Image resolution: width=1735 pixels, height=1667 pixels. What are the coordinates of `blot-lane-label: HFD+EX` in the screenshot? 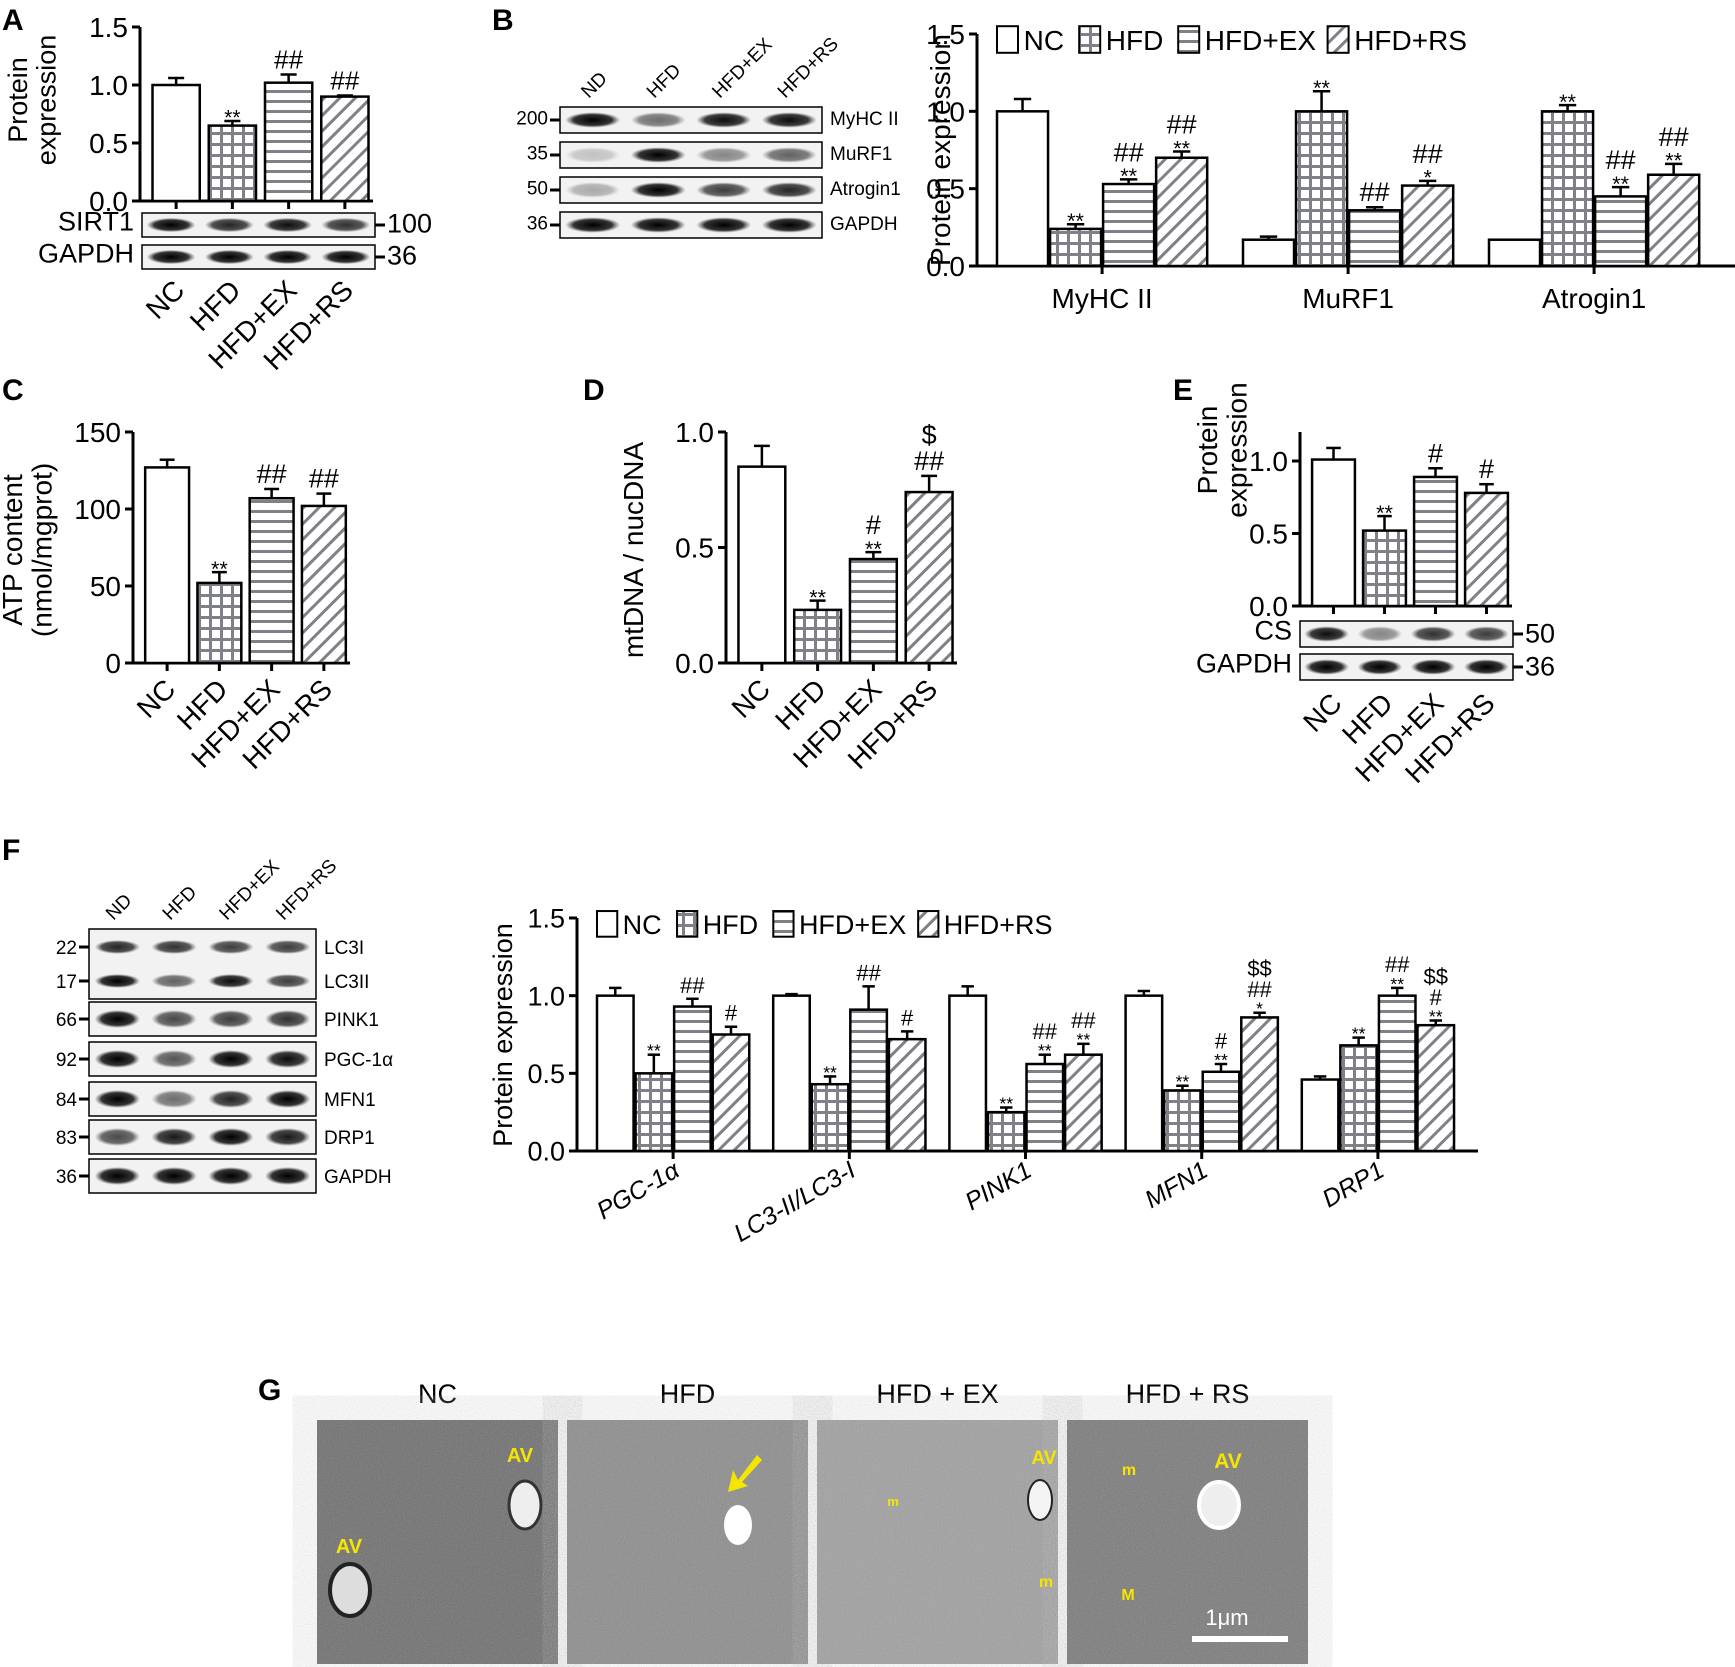 It's located at (742, 68).